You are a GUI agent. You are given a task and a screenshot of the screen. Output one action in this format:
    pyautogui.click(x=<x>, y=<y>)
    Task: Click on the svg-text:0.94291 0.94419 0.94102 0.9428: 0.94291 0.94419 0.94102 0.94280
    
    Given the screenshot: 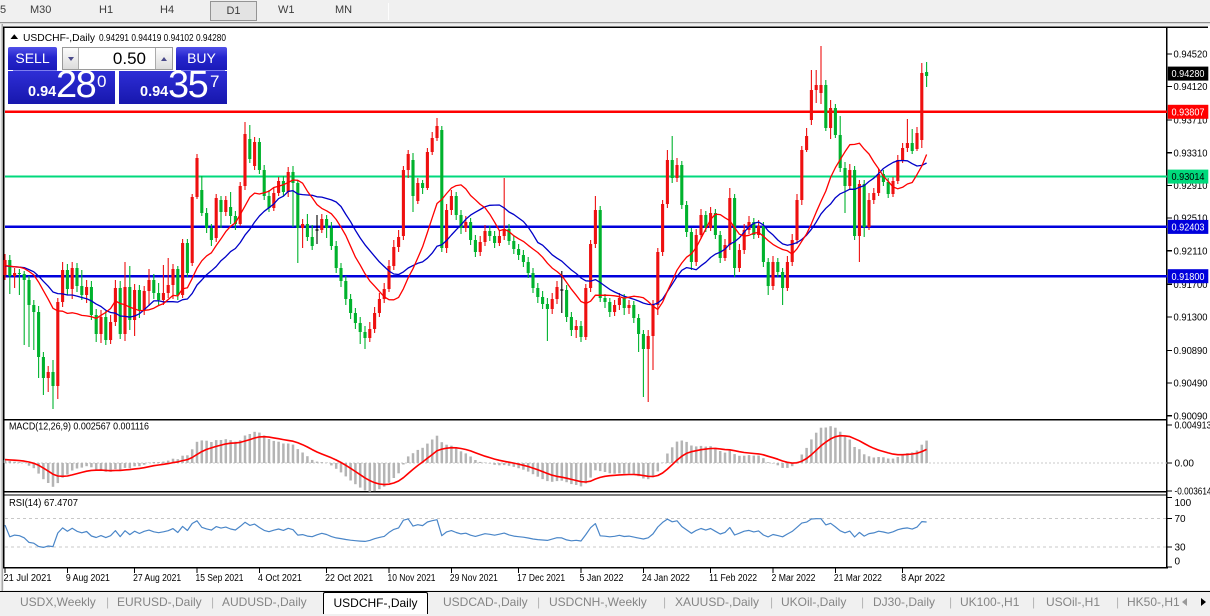 What is the action you would take?
    pyautogui.click(x=162, y=38)
    